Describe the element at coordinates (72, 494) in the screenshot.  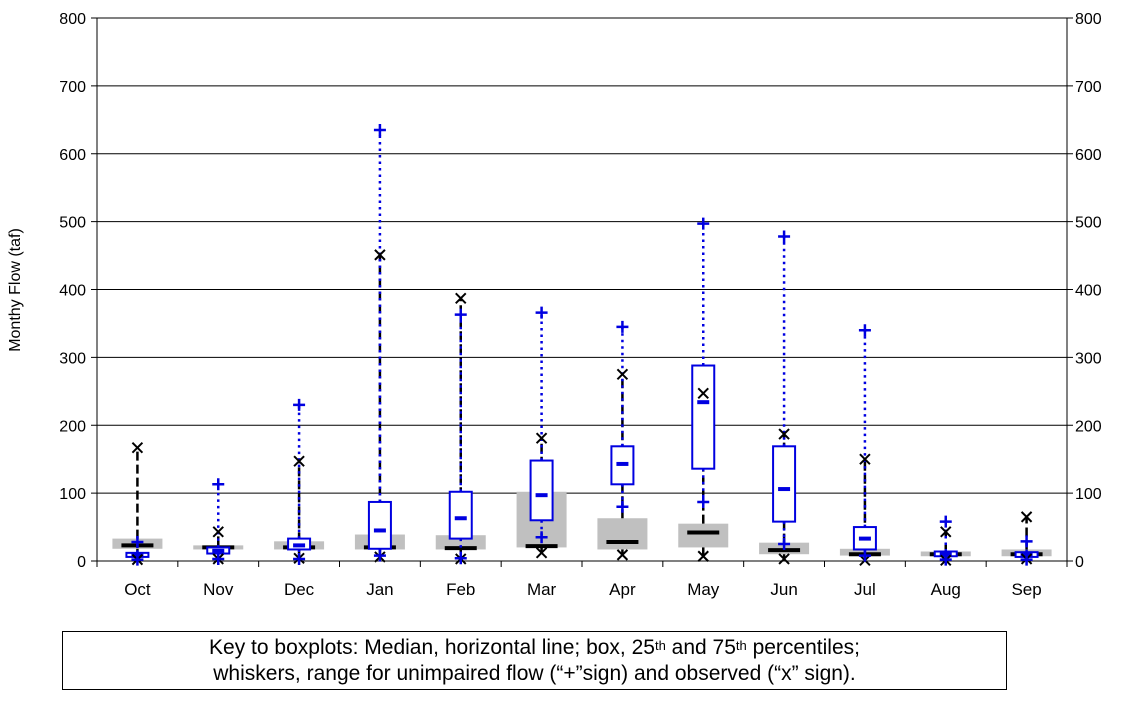
I see `y-tick-label-left: 100` at that location.